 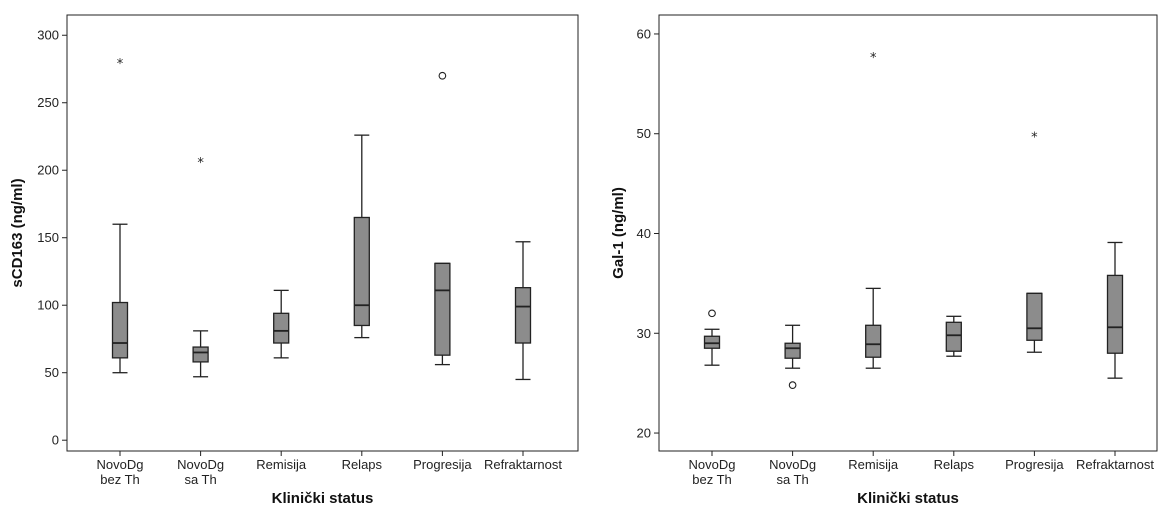 I want to click on y-tick-label: 250, so click(x=48, y=102).